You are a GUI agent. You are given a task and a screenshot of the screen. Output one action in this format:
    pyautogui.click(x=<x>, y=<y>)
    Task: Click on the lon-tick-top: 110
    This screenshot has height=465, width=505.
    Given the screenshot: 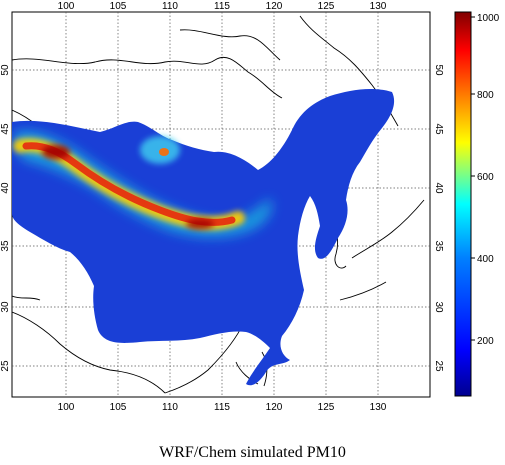 What is the action you would take?
    pyautogui.click(x=170, y=6)
    